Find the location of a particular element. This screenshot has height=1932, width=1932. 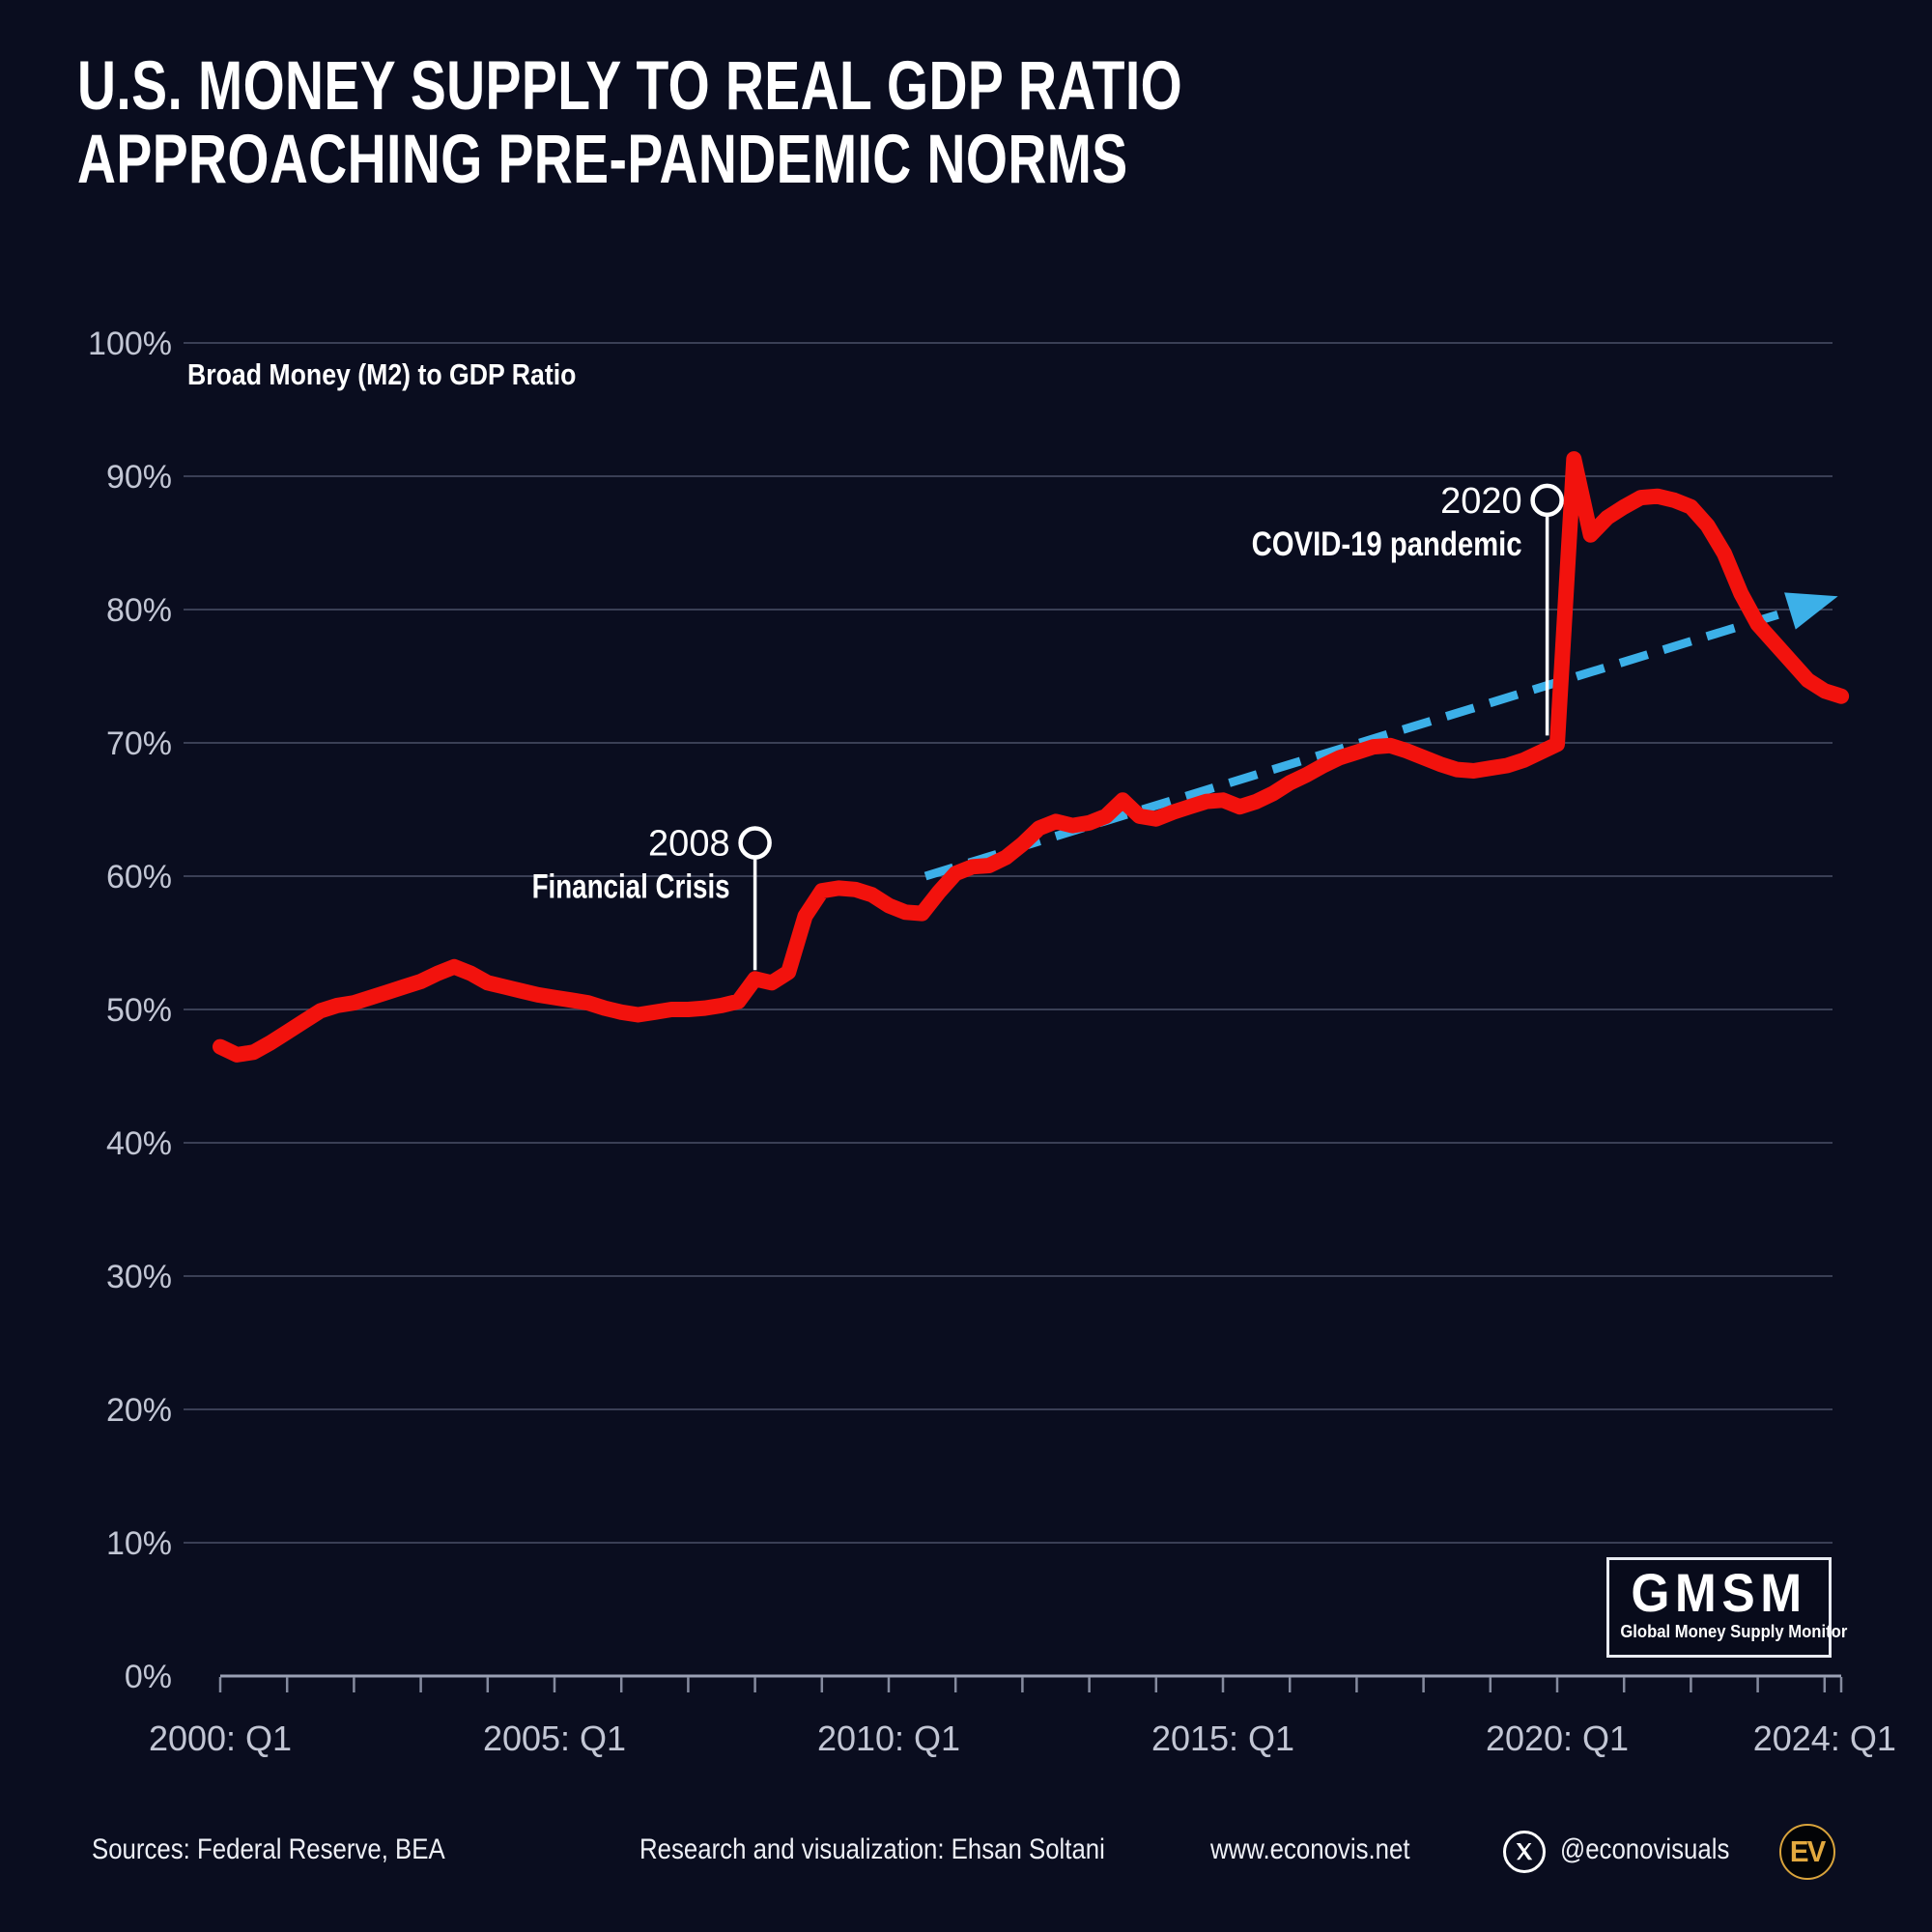

x-axis-label: 2010: Q1 is located at coordinates (888, 1738).